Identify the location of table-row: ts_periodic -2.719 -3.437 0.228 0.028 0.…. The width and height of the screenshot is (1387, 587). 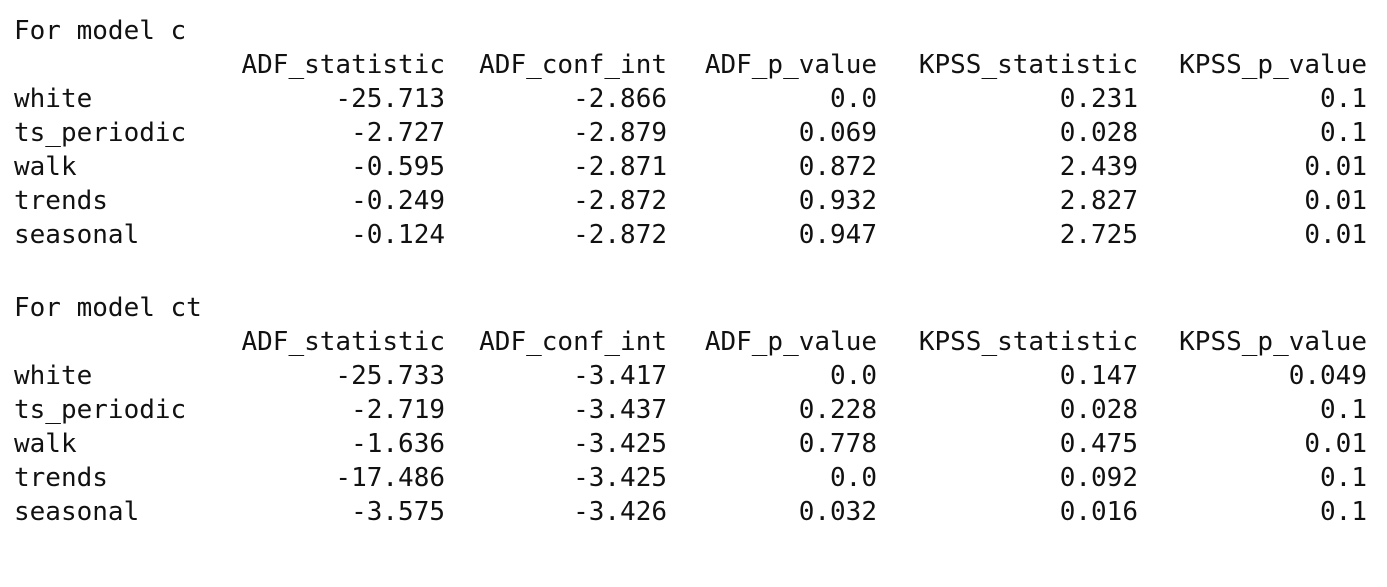
(690, 410).